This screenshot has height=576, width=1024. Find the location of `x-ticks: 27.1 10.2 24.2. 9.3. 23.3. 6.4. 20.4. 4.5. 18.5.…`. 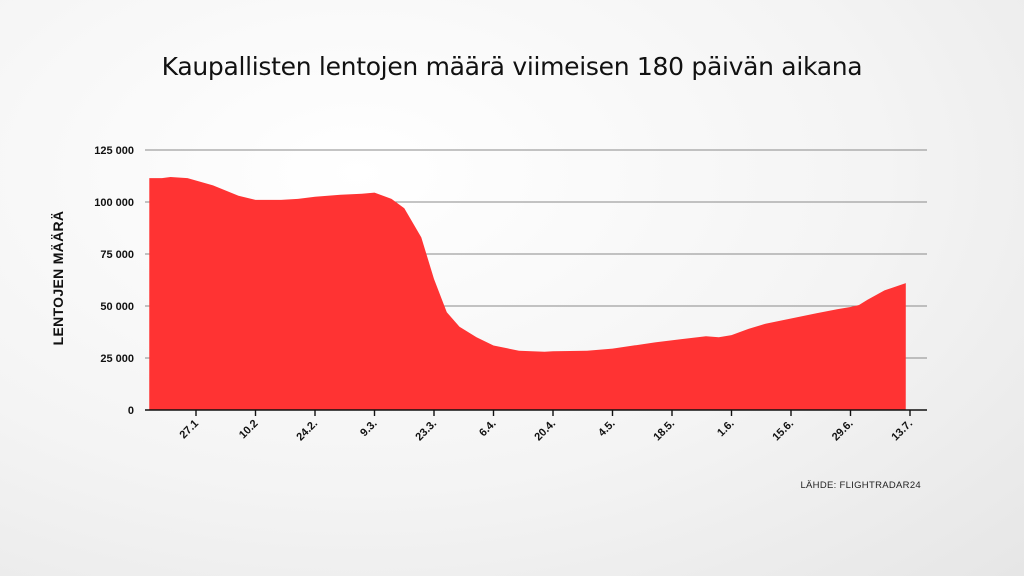

x-ticks: 27.1 10.2 24.2. 9.3. 23.3. 6.4. 20.4. 4.5. 18.5.… is located at coordinates (546, 426).